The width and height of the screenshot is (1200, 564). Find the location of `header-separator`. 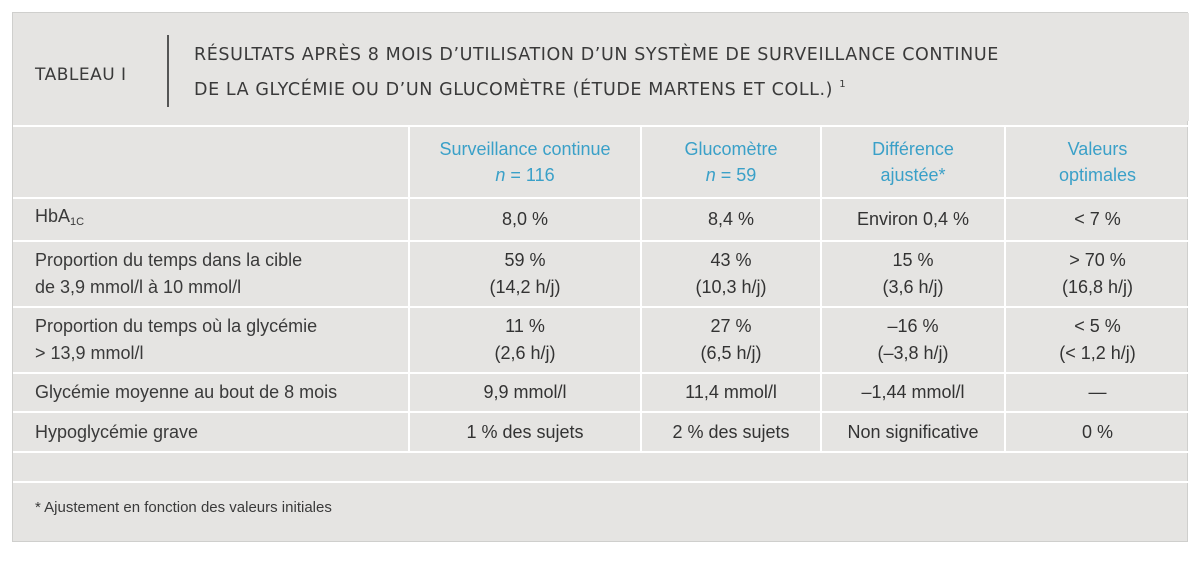

header-separator is located at coordinates (168, 71).